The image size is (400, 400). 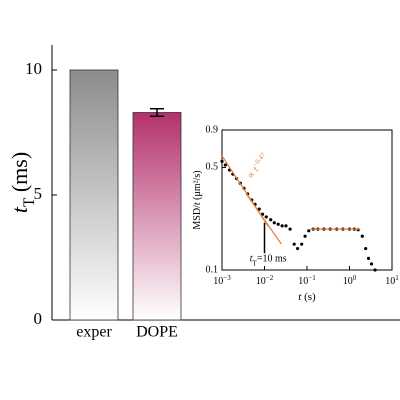 I want to click on x-tick-label: 10⁻², so click(x=265, y=281).